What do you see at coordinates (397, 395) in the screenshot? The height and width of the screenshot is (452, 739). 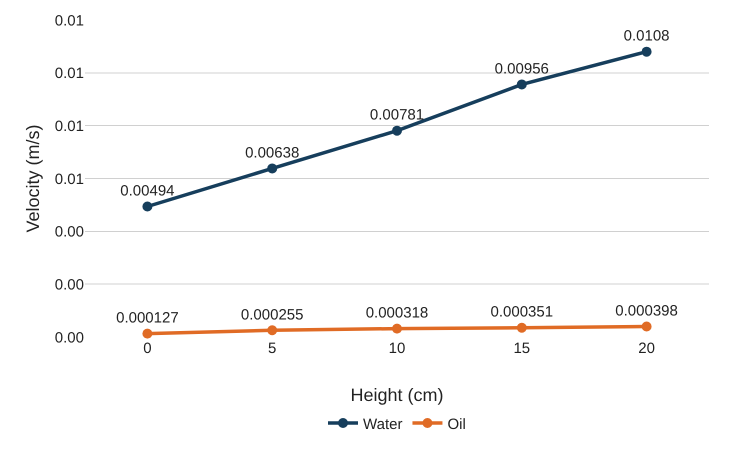 I see `x-axis-title: Height (cm)` at bounding box center [397, 395].